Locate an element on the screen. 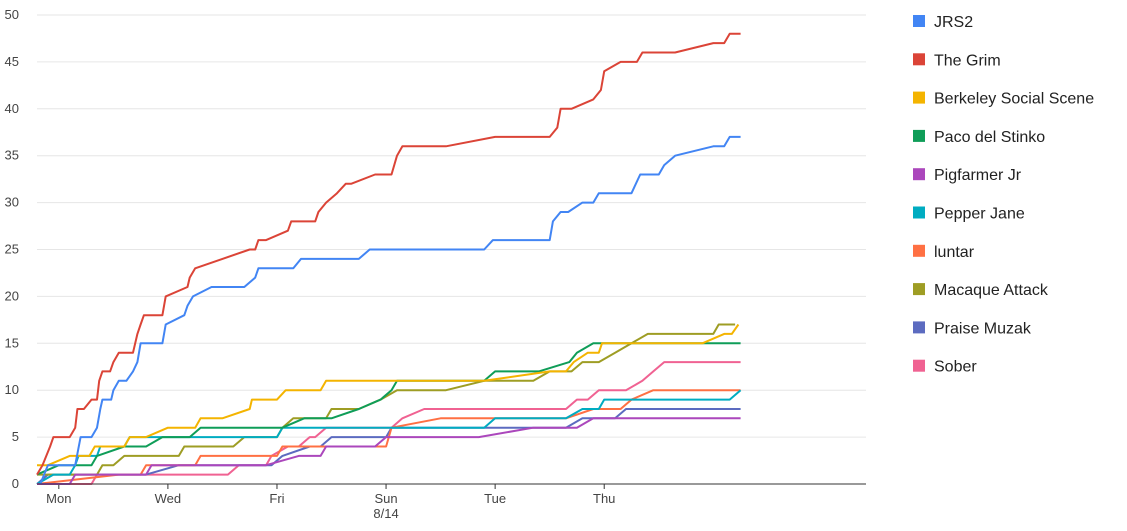 This screenshot has width=1127, height=531. y-tick-label: 25 is located at coordinates (12, 249).